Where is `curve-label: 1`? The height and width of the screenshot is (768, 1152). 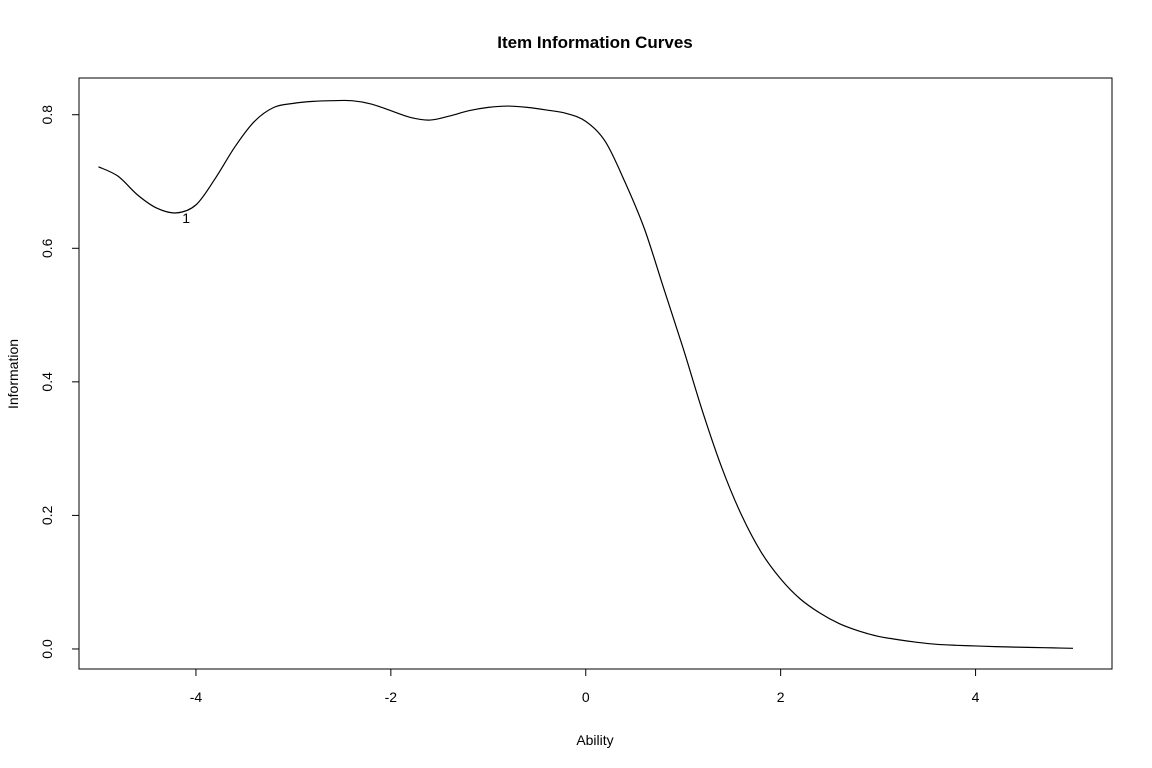
curve-label: 1 is located at coordinates (186, 218).